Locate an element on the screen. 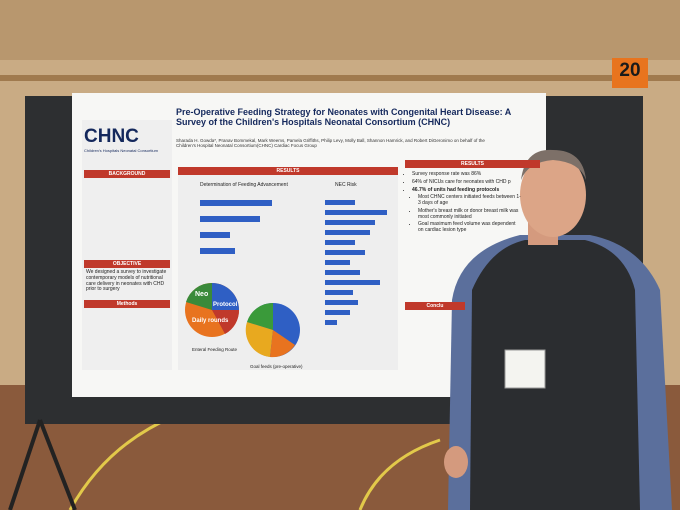 This screenshot has width=680, height=510. face is located at coordinates (553, 195).